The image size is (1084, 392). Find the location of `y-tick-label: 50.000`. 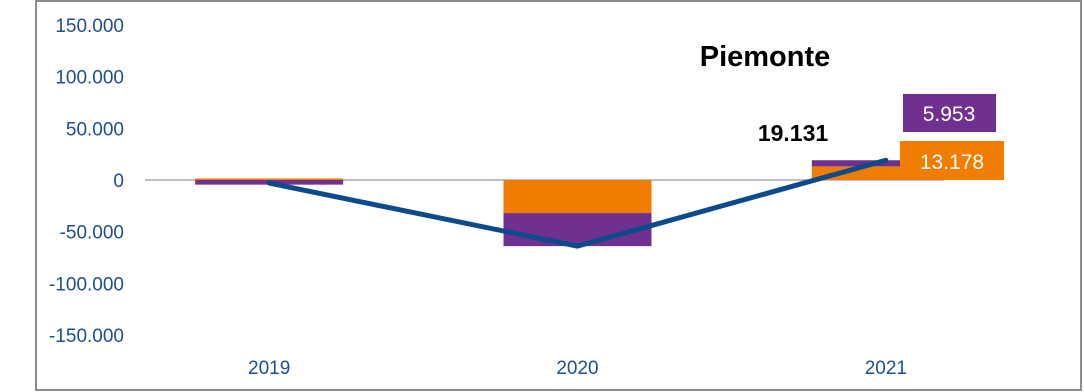

y-tick-label: 50.000 is located at coordinates (95, 129).